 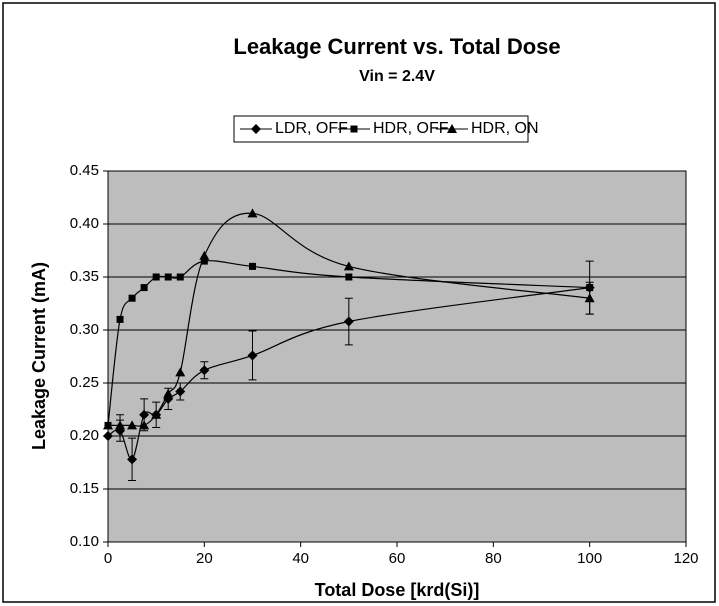 What do you see at coordinates (84, 382) in the screenshot?
I see `y-tick-label: 0.25` at bounding box center [84, 382].